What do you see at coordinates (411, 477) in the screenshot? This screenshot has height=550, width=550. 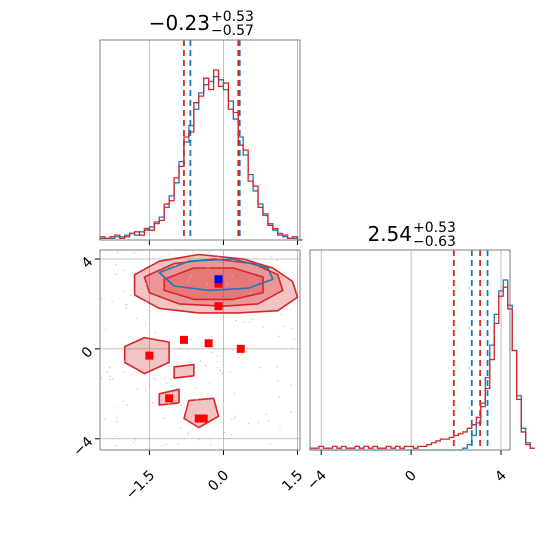 I see `x-tick-label: 0` at bounding box center [411, 477].